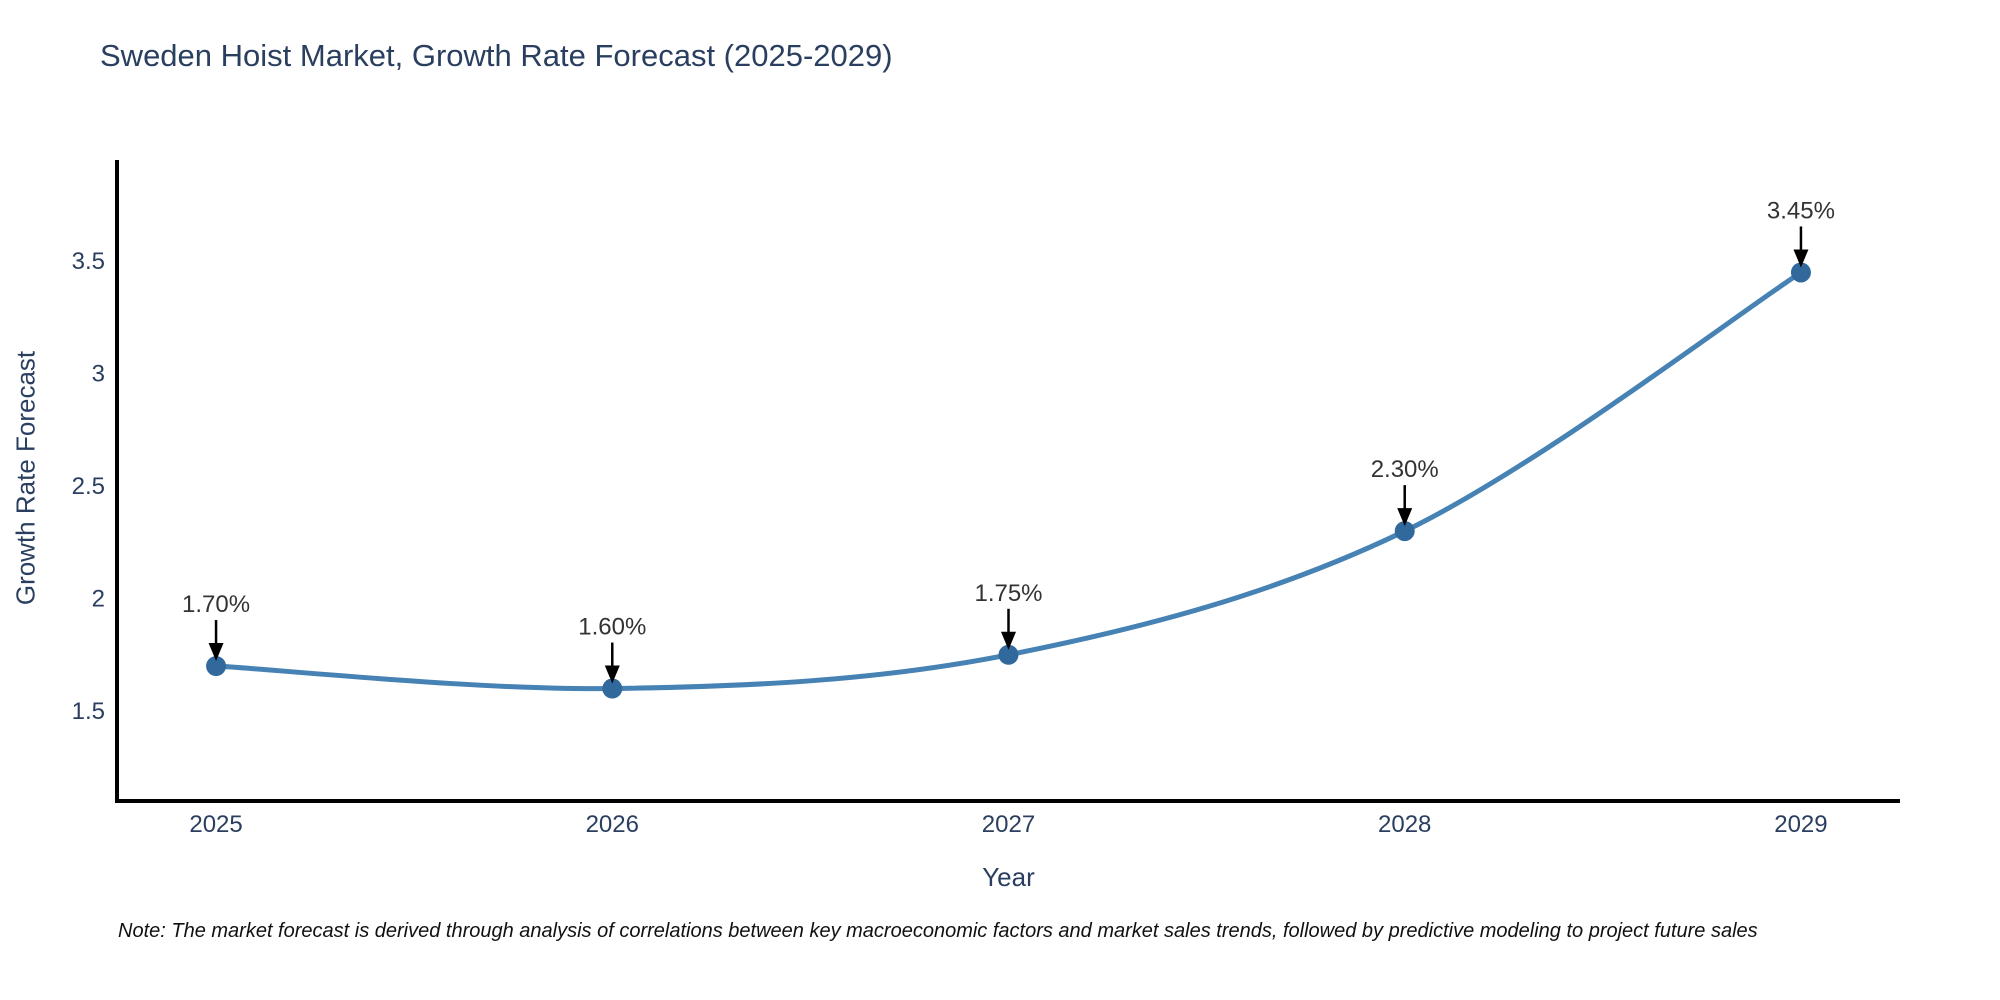  I want to click on x-tick-label: 2026, so click(612, 824).